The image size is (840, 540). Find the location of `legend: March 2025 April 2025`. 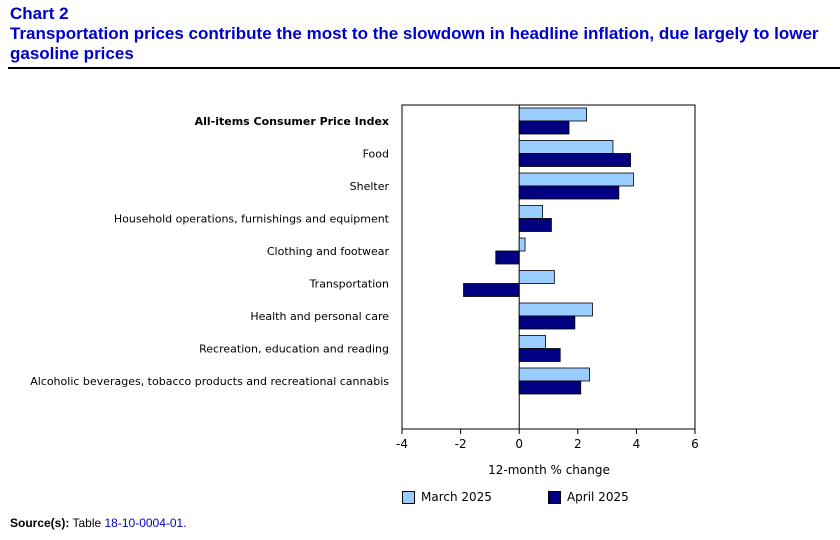

legend: March 2025 April 2025 is located at coordinates (543, 497).